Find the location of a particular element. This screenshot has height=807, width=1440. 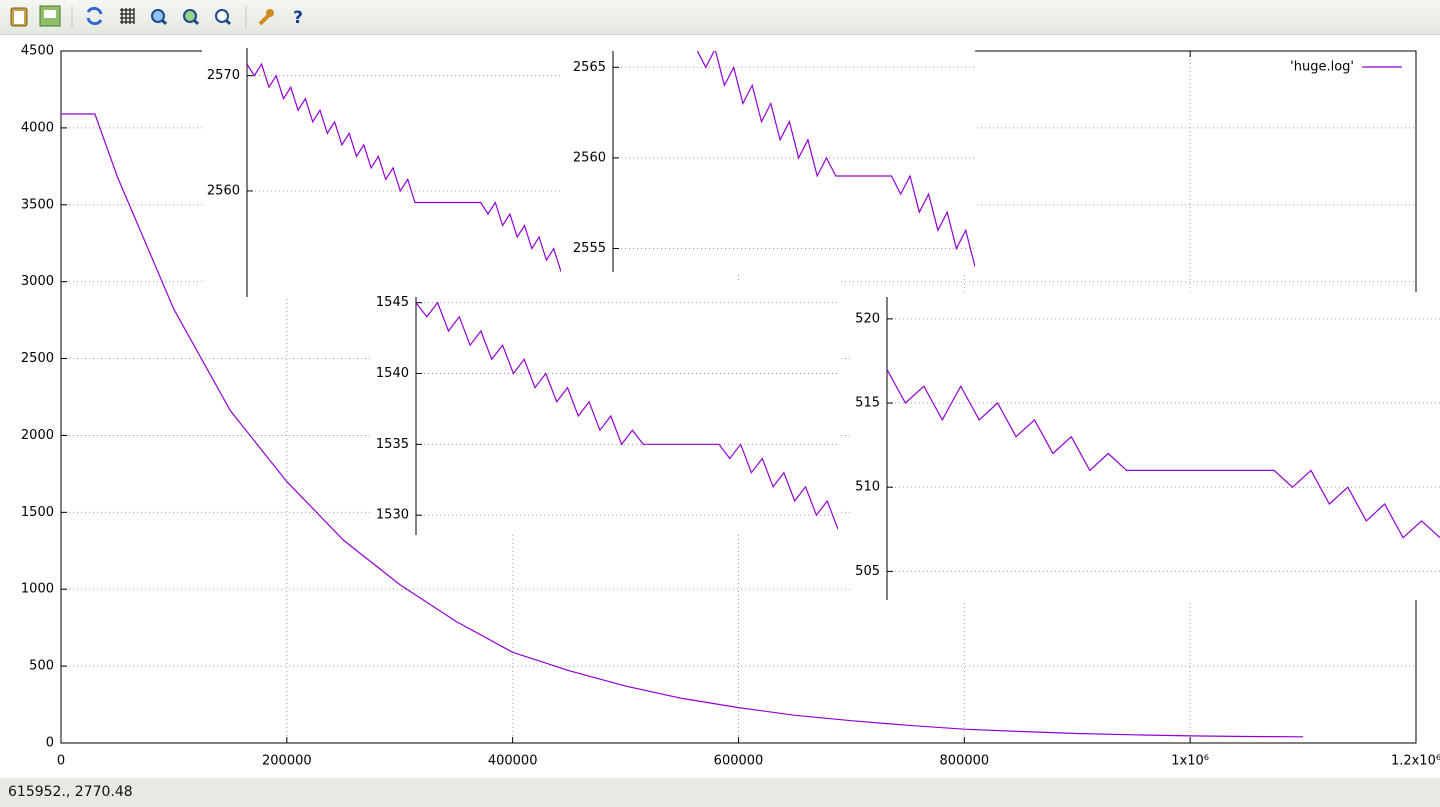

y-tick-label: 1545 is located at coordinates (392, 302).